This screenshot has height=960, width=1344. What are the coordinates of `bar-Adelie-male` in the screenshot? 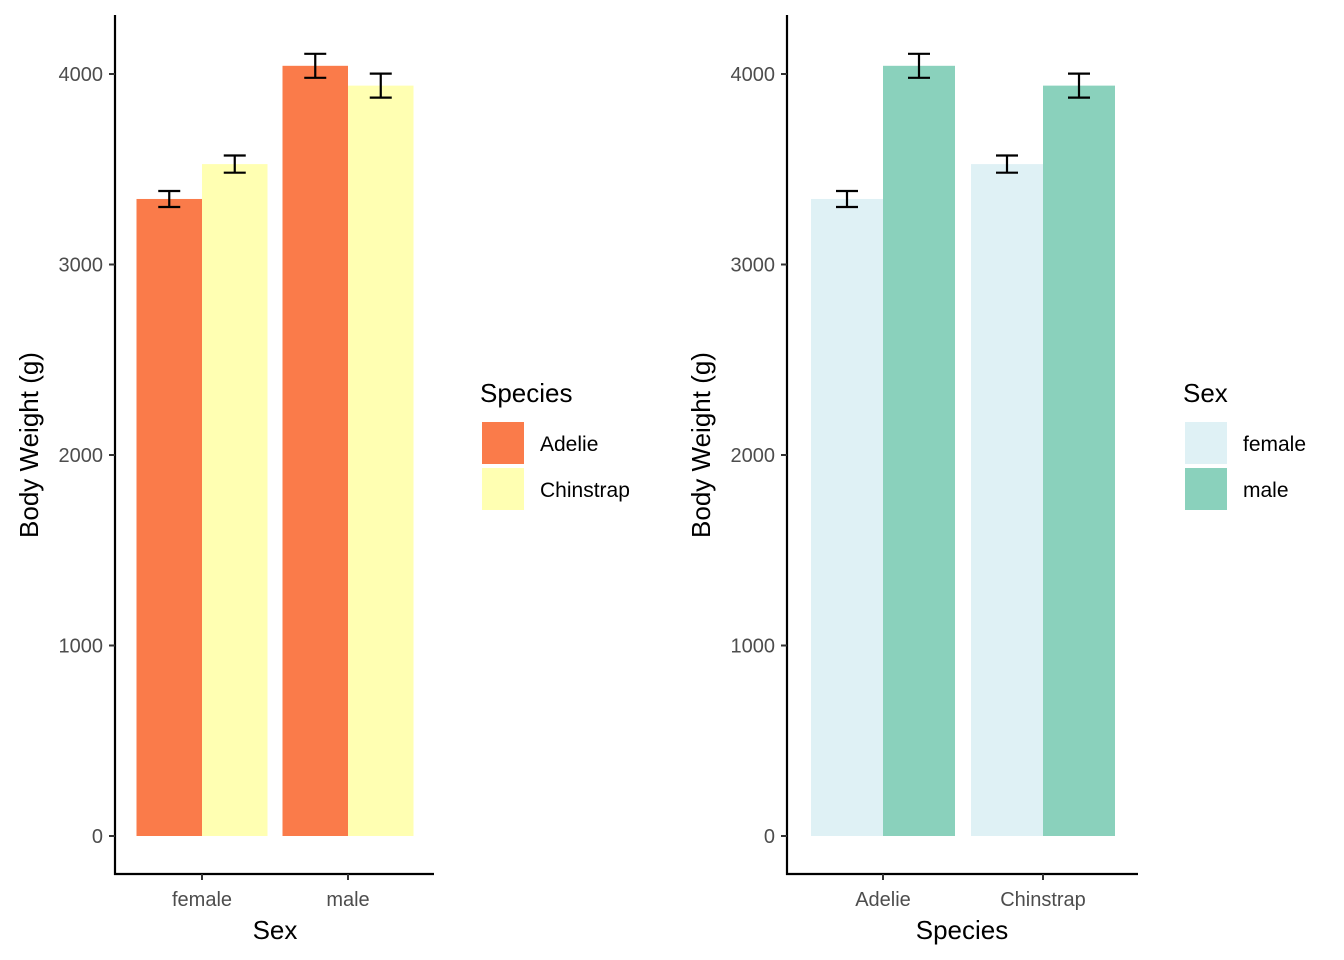 It's located at (315, 451).